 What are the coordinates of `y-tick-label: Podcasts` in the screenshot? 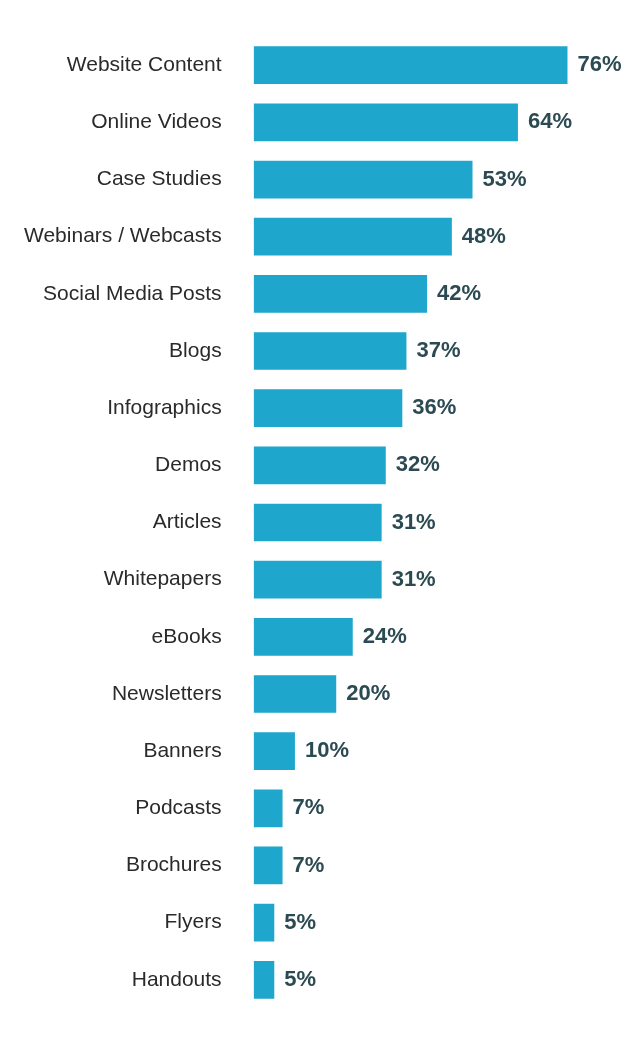 It's located at (178, 807).